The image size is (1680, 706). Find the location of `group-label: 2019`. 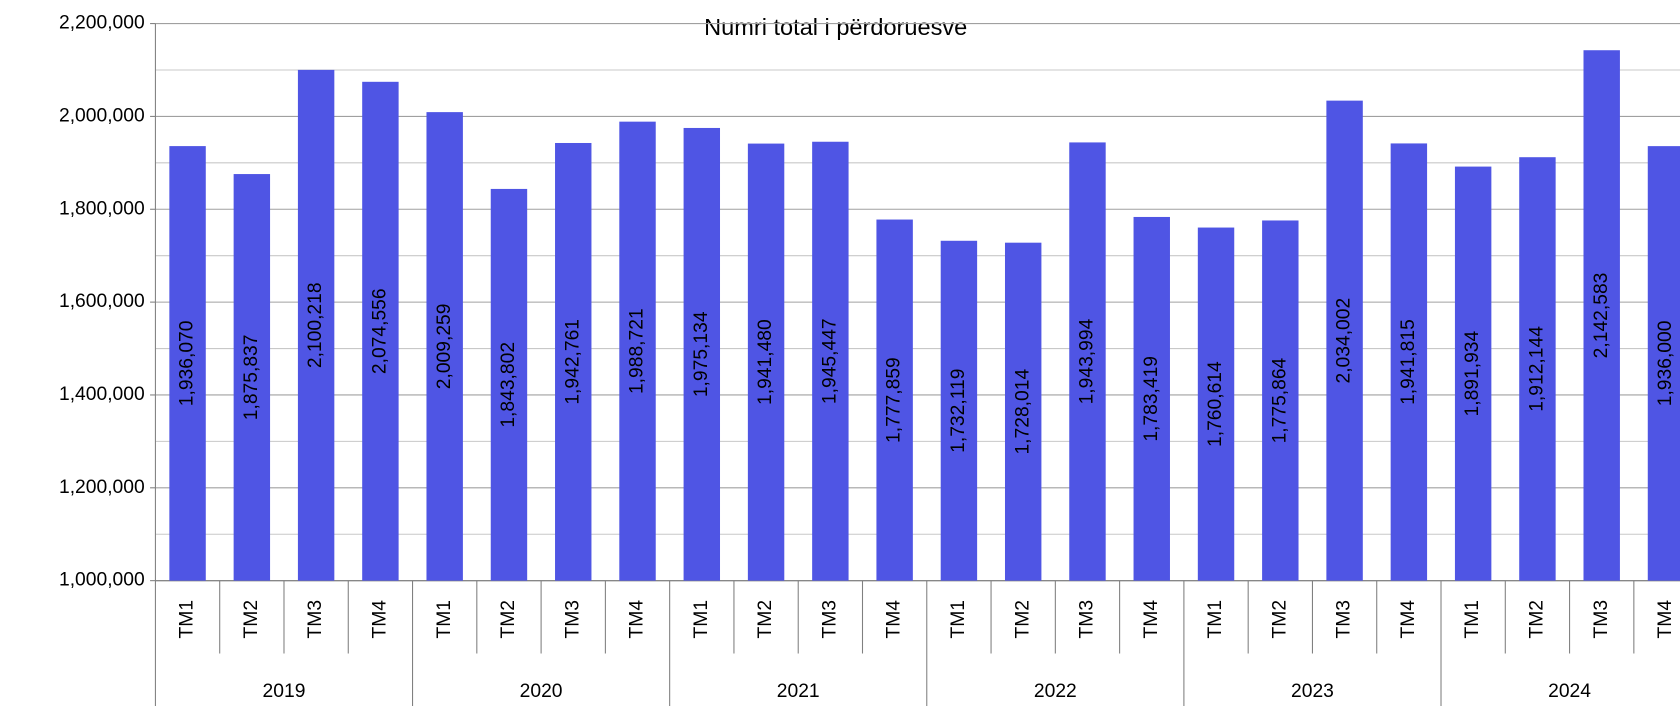

group-label: 2019 is located at coordinates (284, 691).